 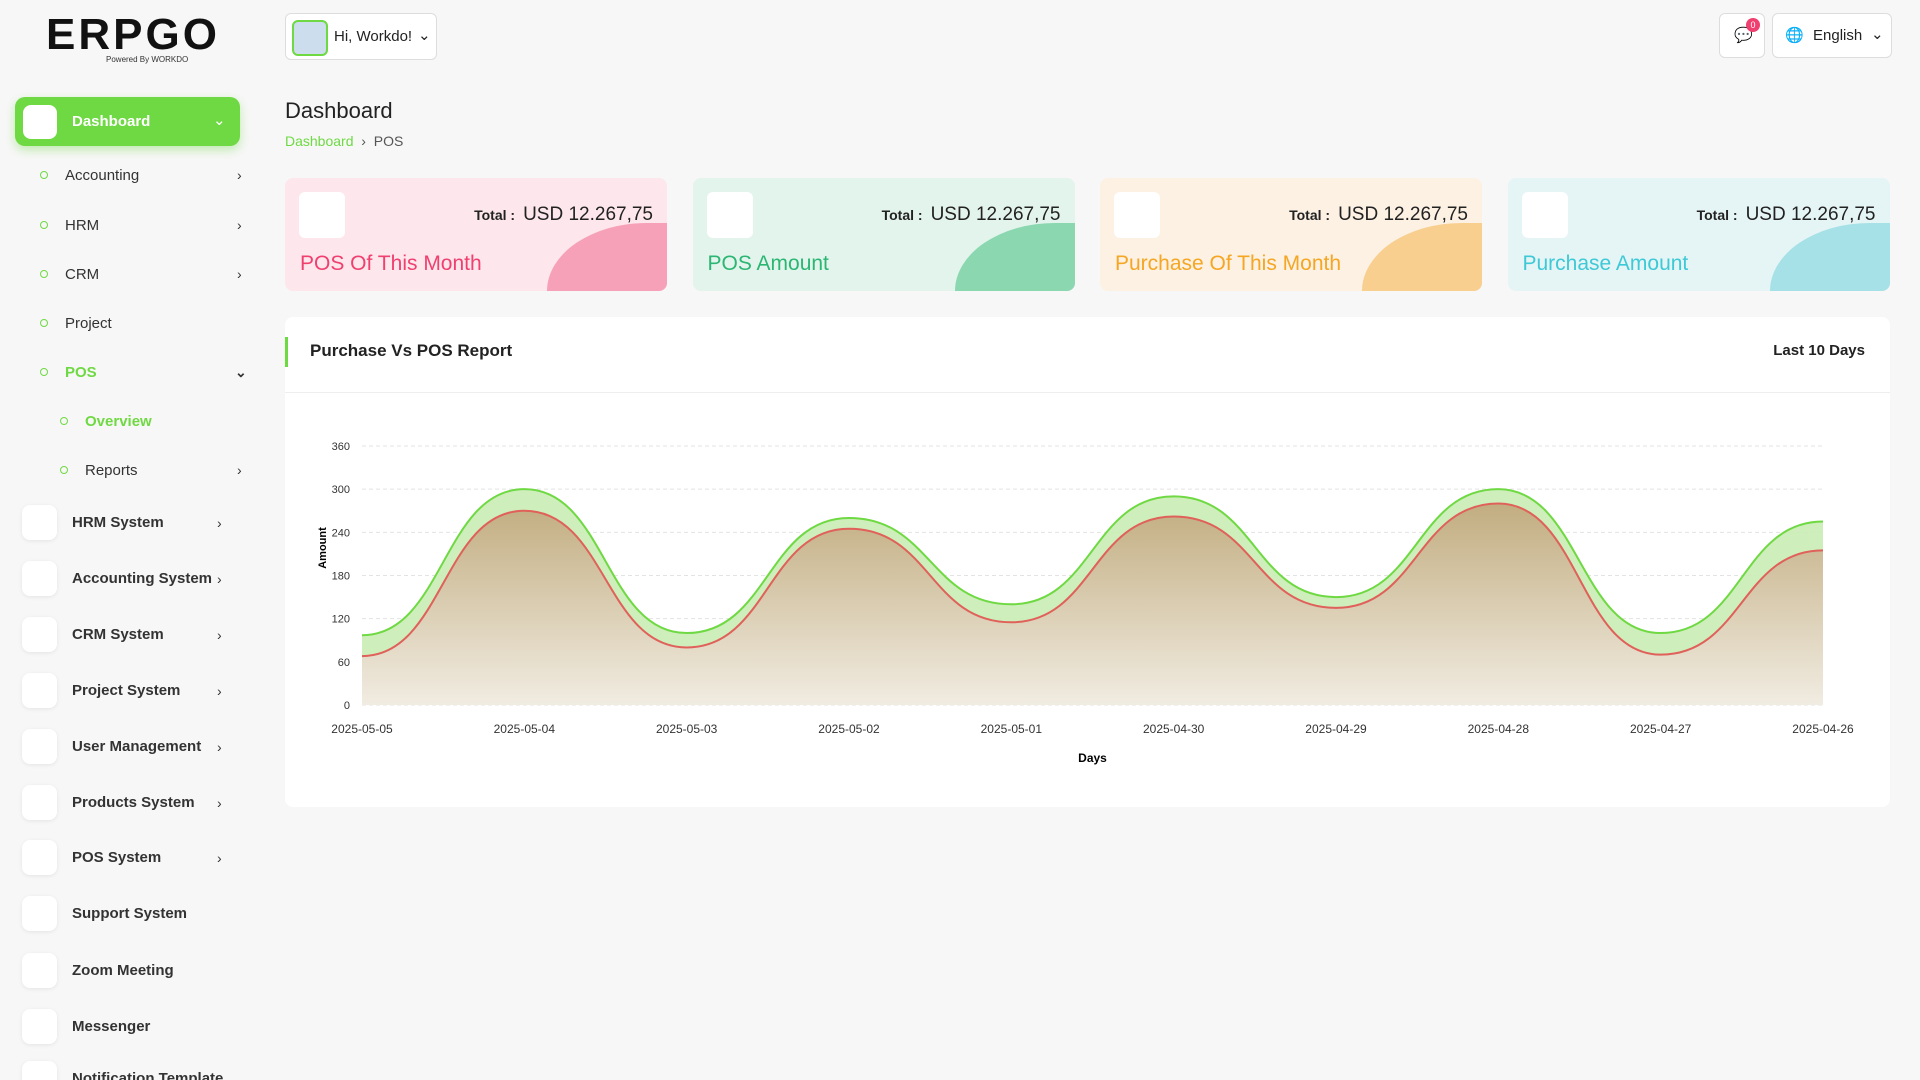 I want to click on stat-card: Total : USD 12.267,75 POS Of This Month, so click(x=476, y=234).